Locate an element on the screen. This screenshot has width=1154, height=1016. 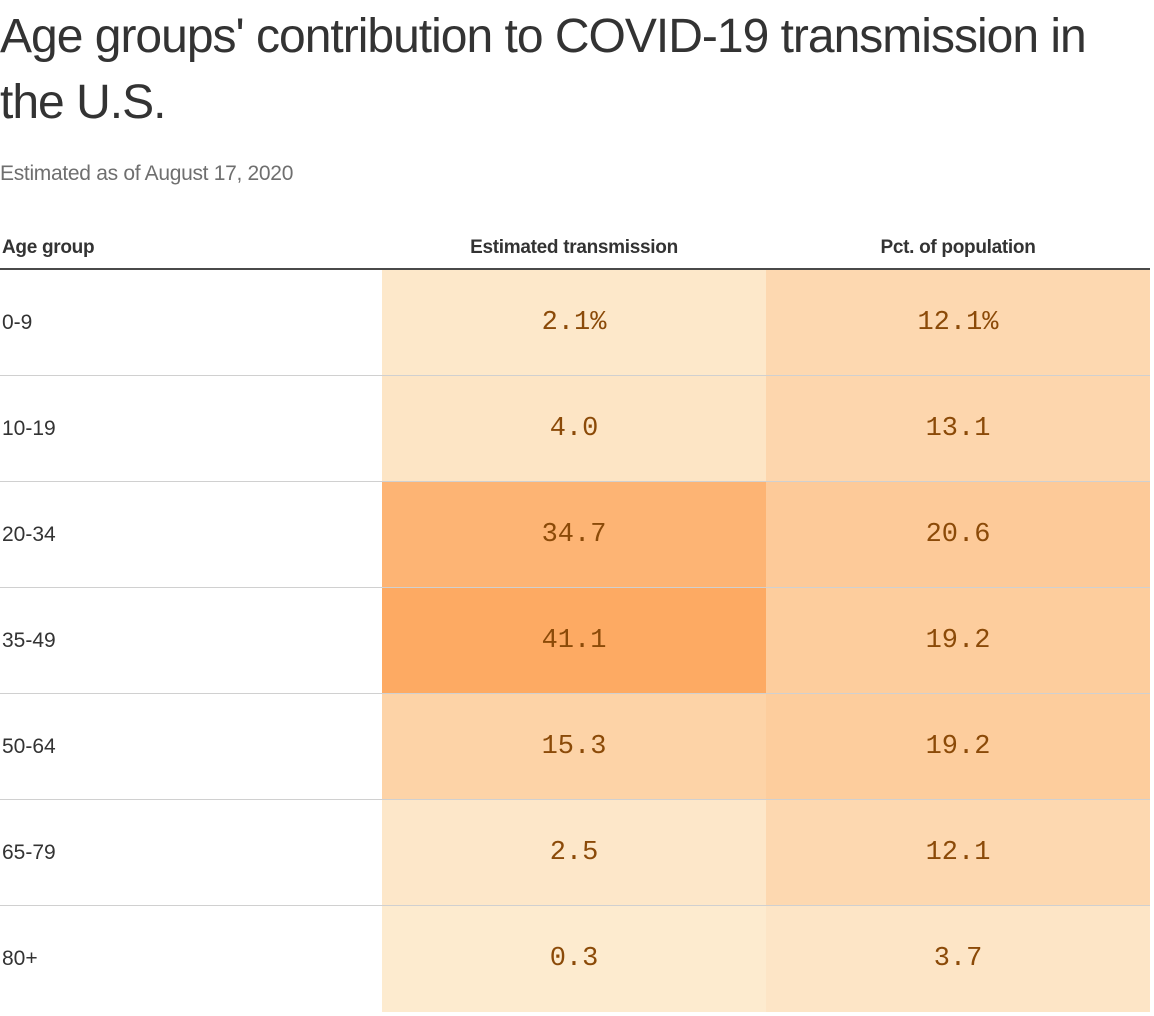
estimated-transmission-cell: 2.5 is located at coordinates (574, 853).